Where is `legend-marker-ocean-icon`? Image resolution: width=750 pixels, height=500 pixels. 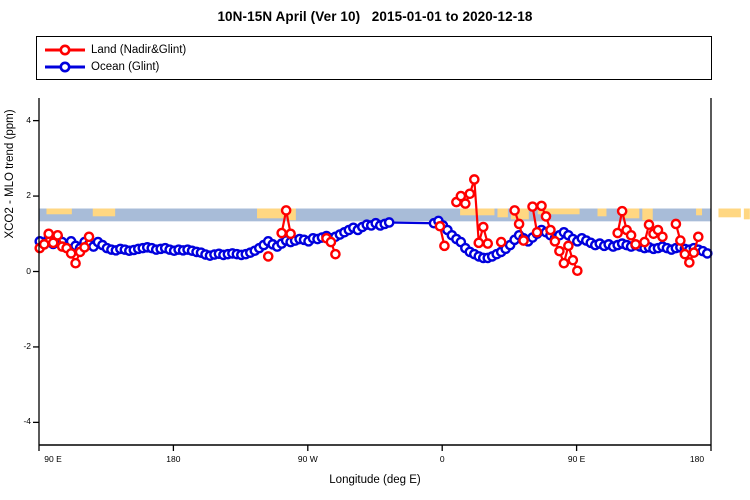
legend-marker-ocean-icon is located at coordinates (65, 66).